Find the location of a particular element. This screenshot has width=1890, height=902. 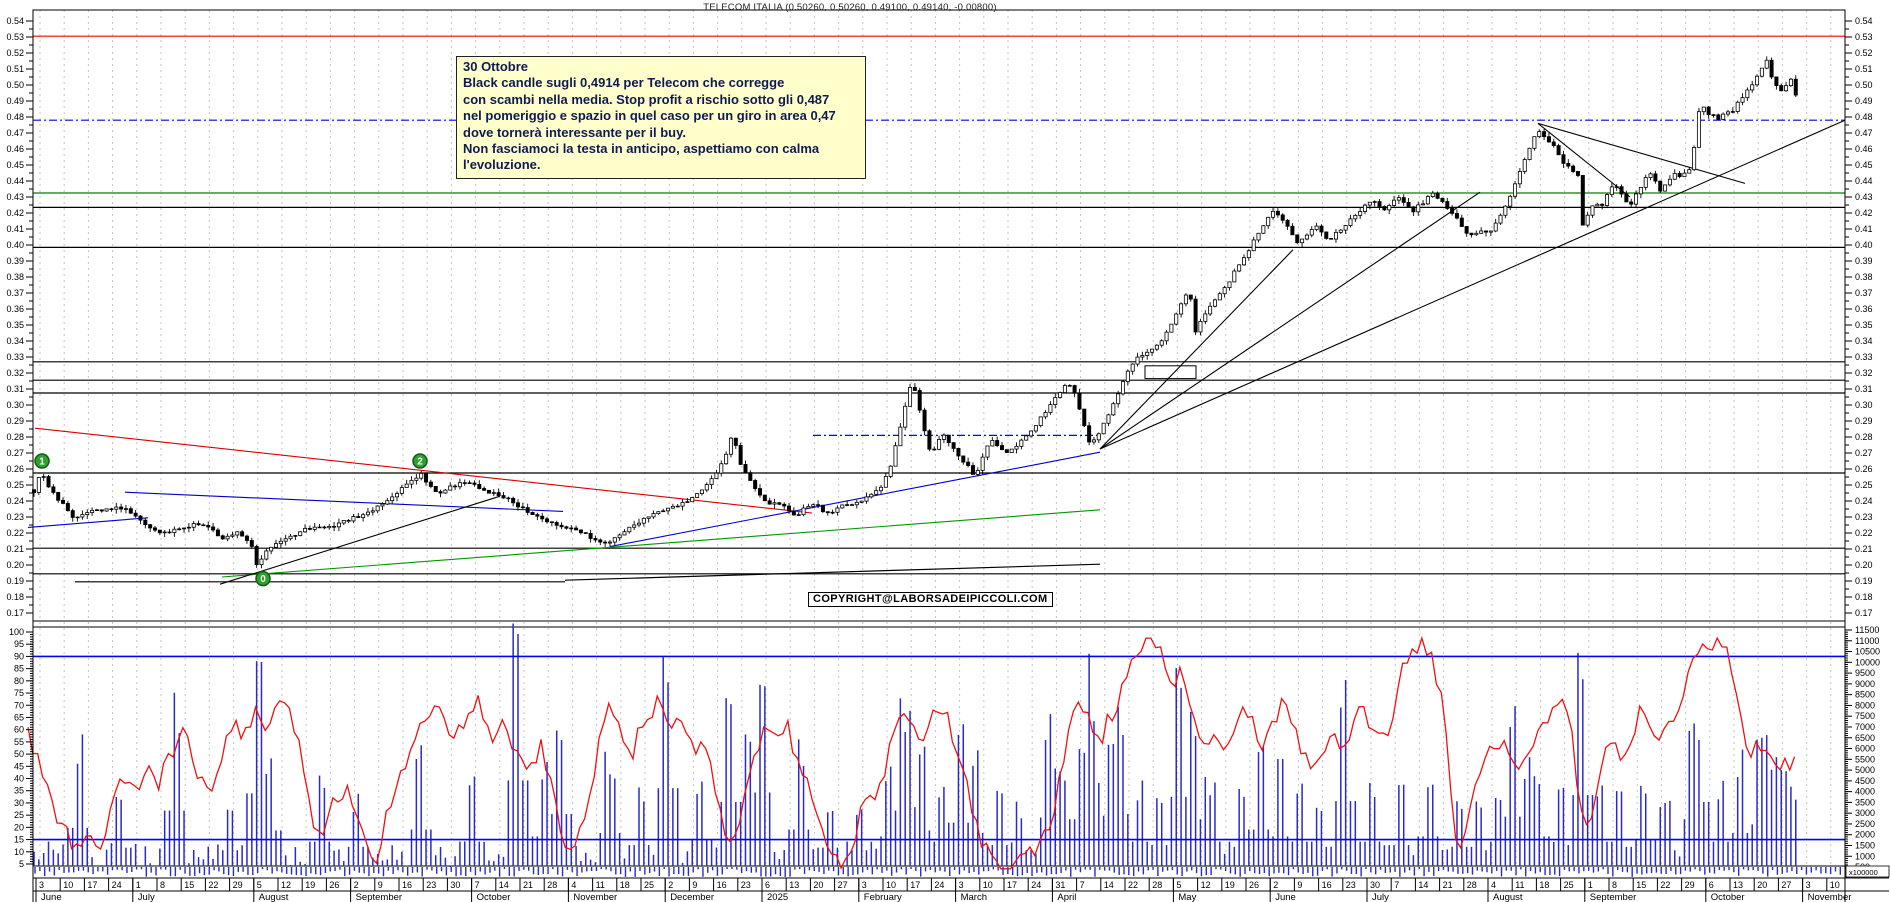

svg-text: 0 is located at coordinates (263, 579).